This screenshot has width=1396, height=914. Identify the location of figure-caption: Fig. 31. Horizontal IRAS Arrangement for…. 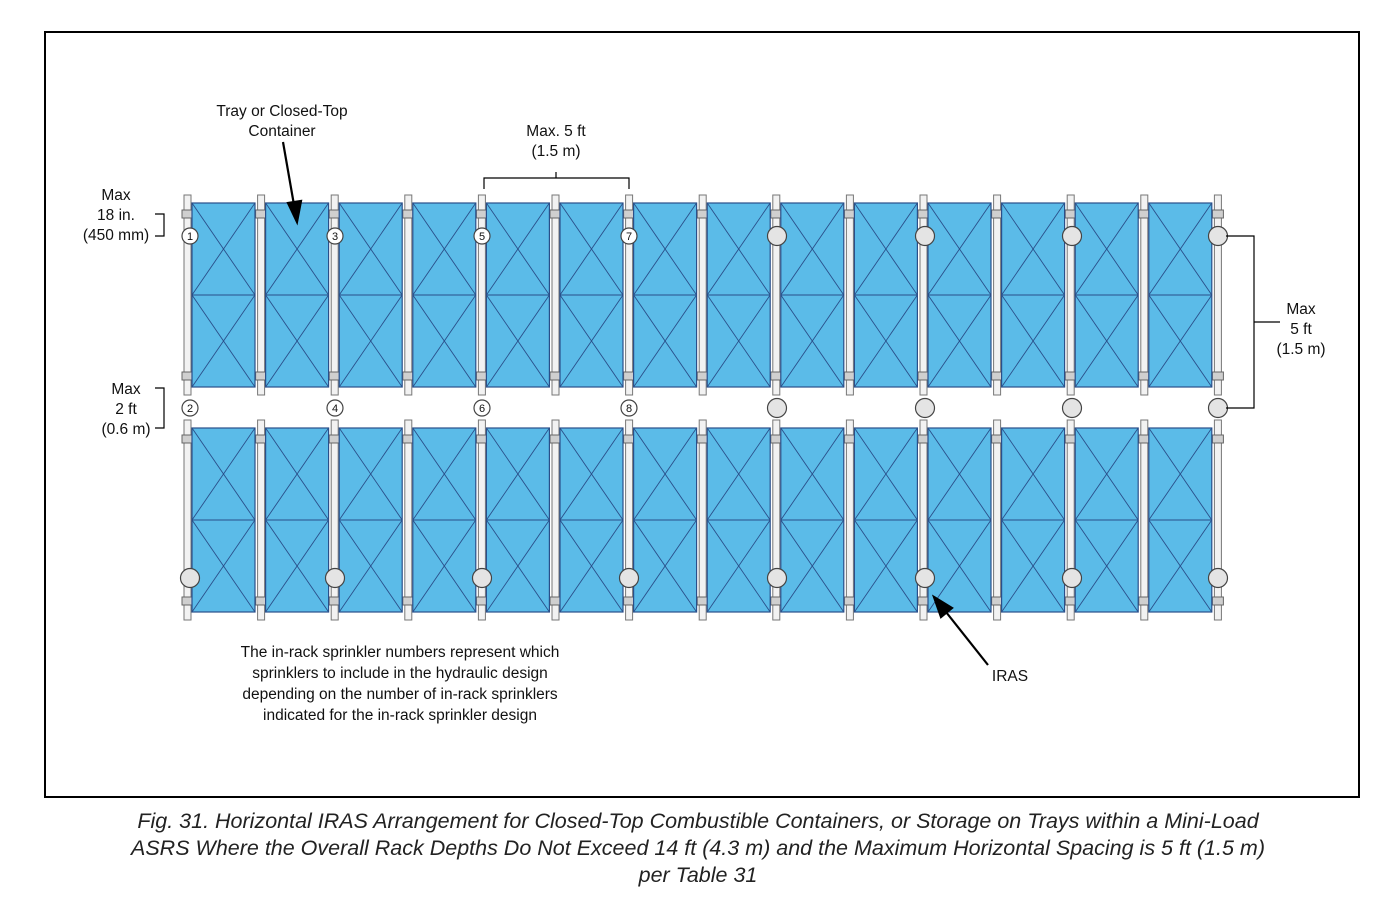
(698, 848).